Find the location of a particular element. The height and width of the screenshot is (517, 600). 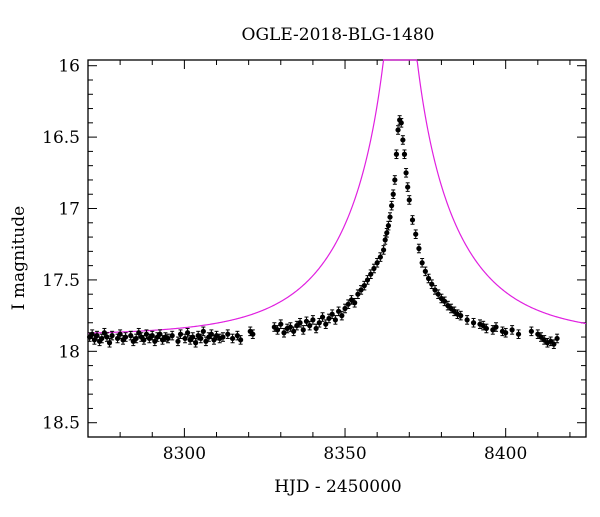

y-tick-label: 18 is located at coordinates (69, 352).